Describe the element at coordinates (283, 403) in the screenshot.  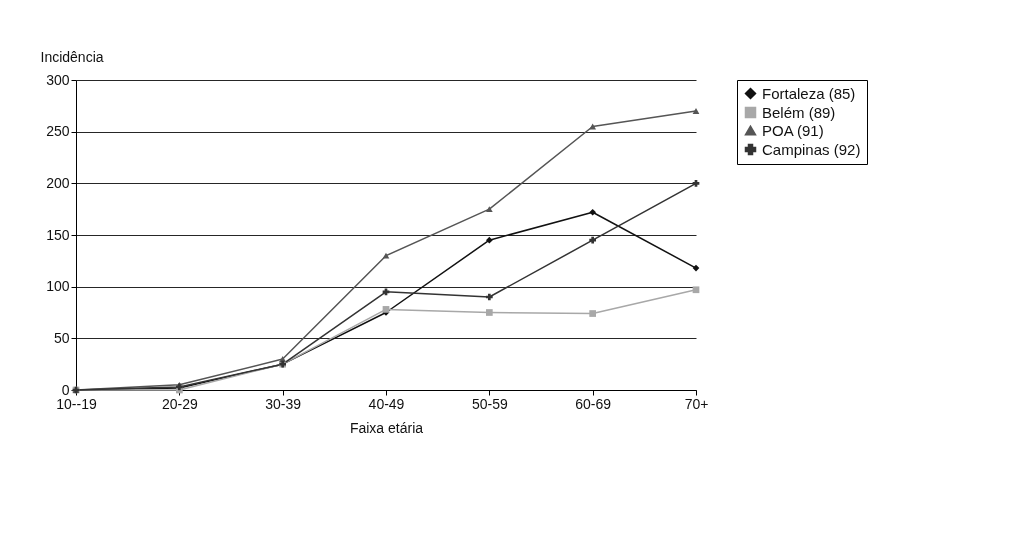
I see `x-tick-label: 30-39` at that location.